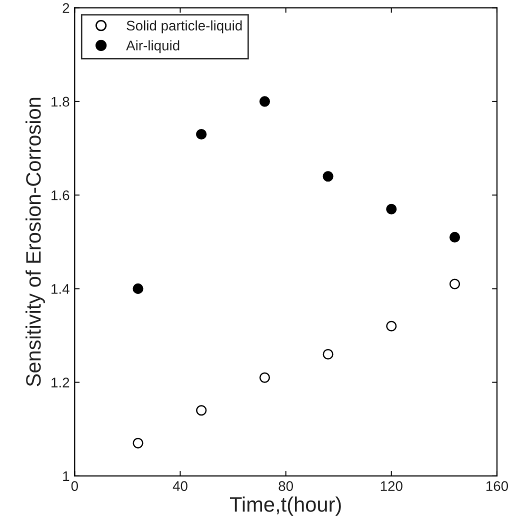 The height and width of the screenshot is (523, 515). Describe the element at coordinates (180, 486) in the screenshot. I see `x-tick-label: 40` at that location.